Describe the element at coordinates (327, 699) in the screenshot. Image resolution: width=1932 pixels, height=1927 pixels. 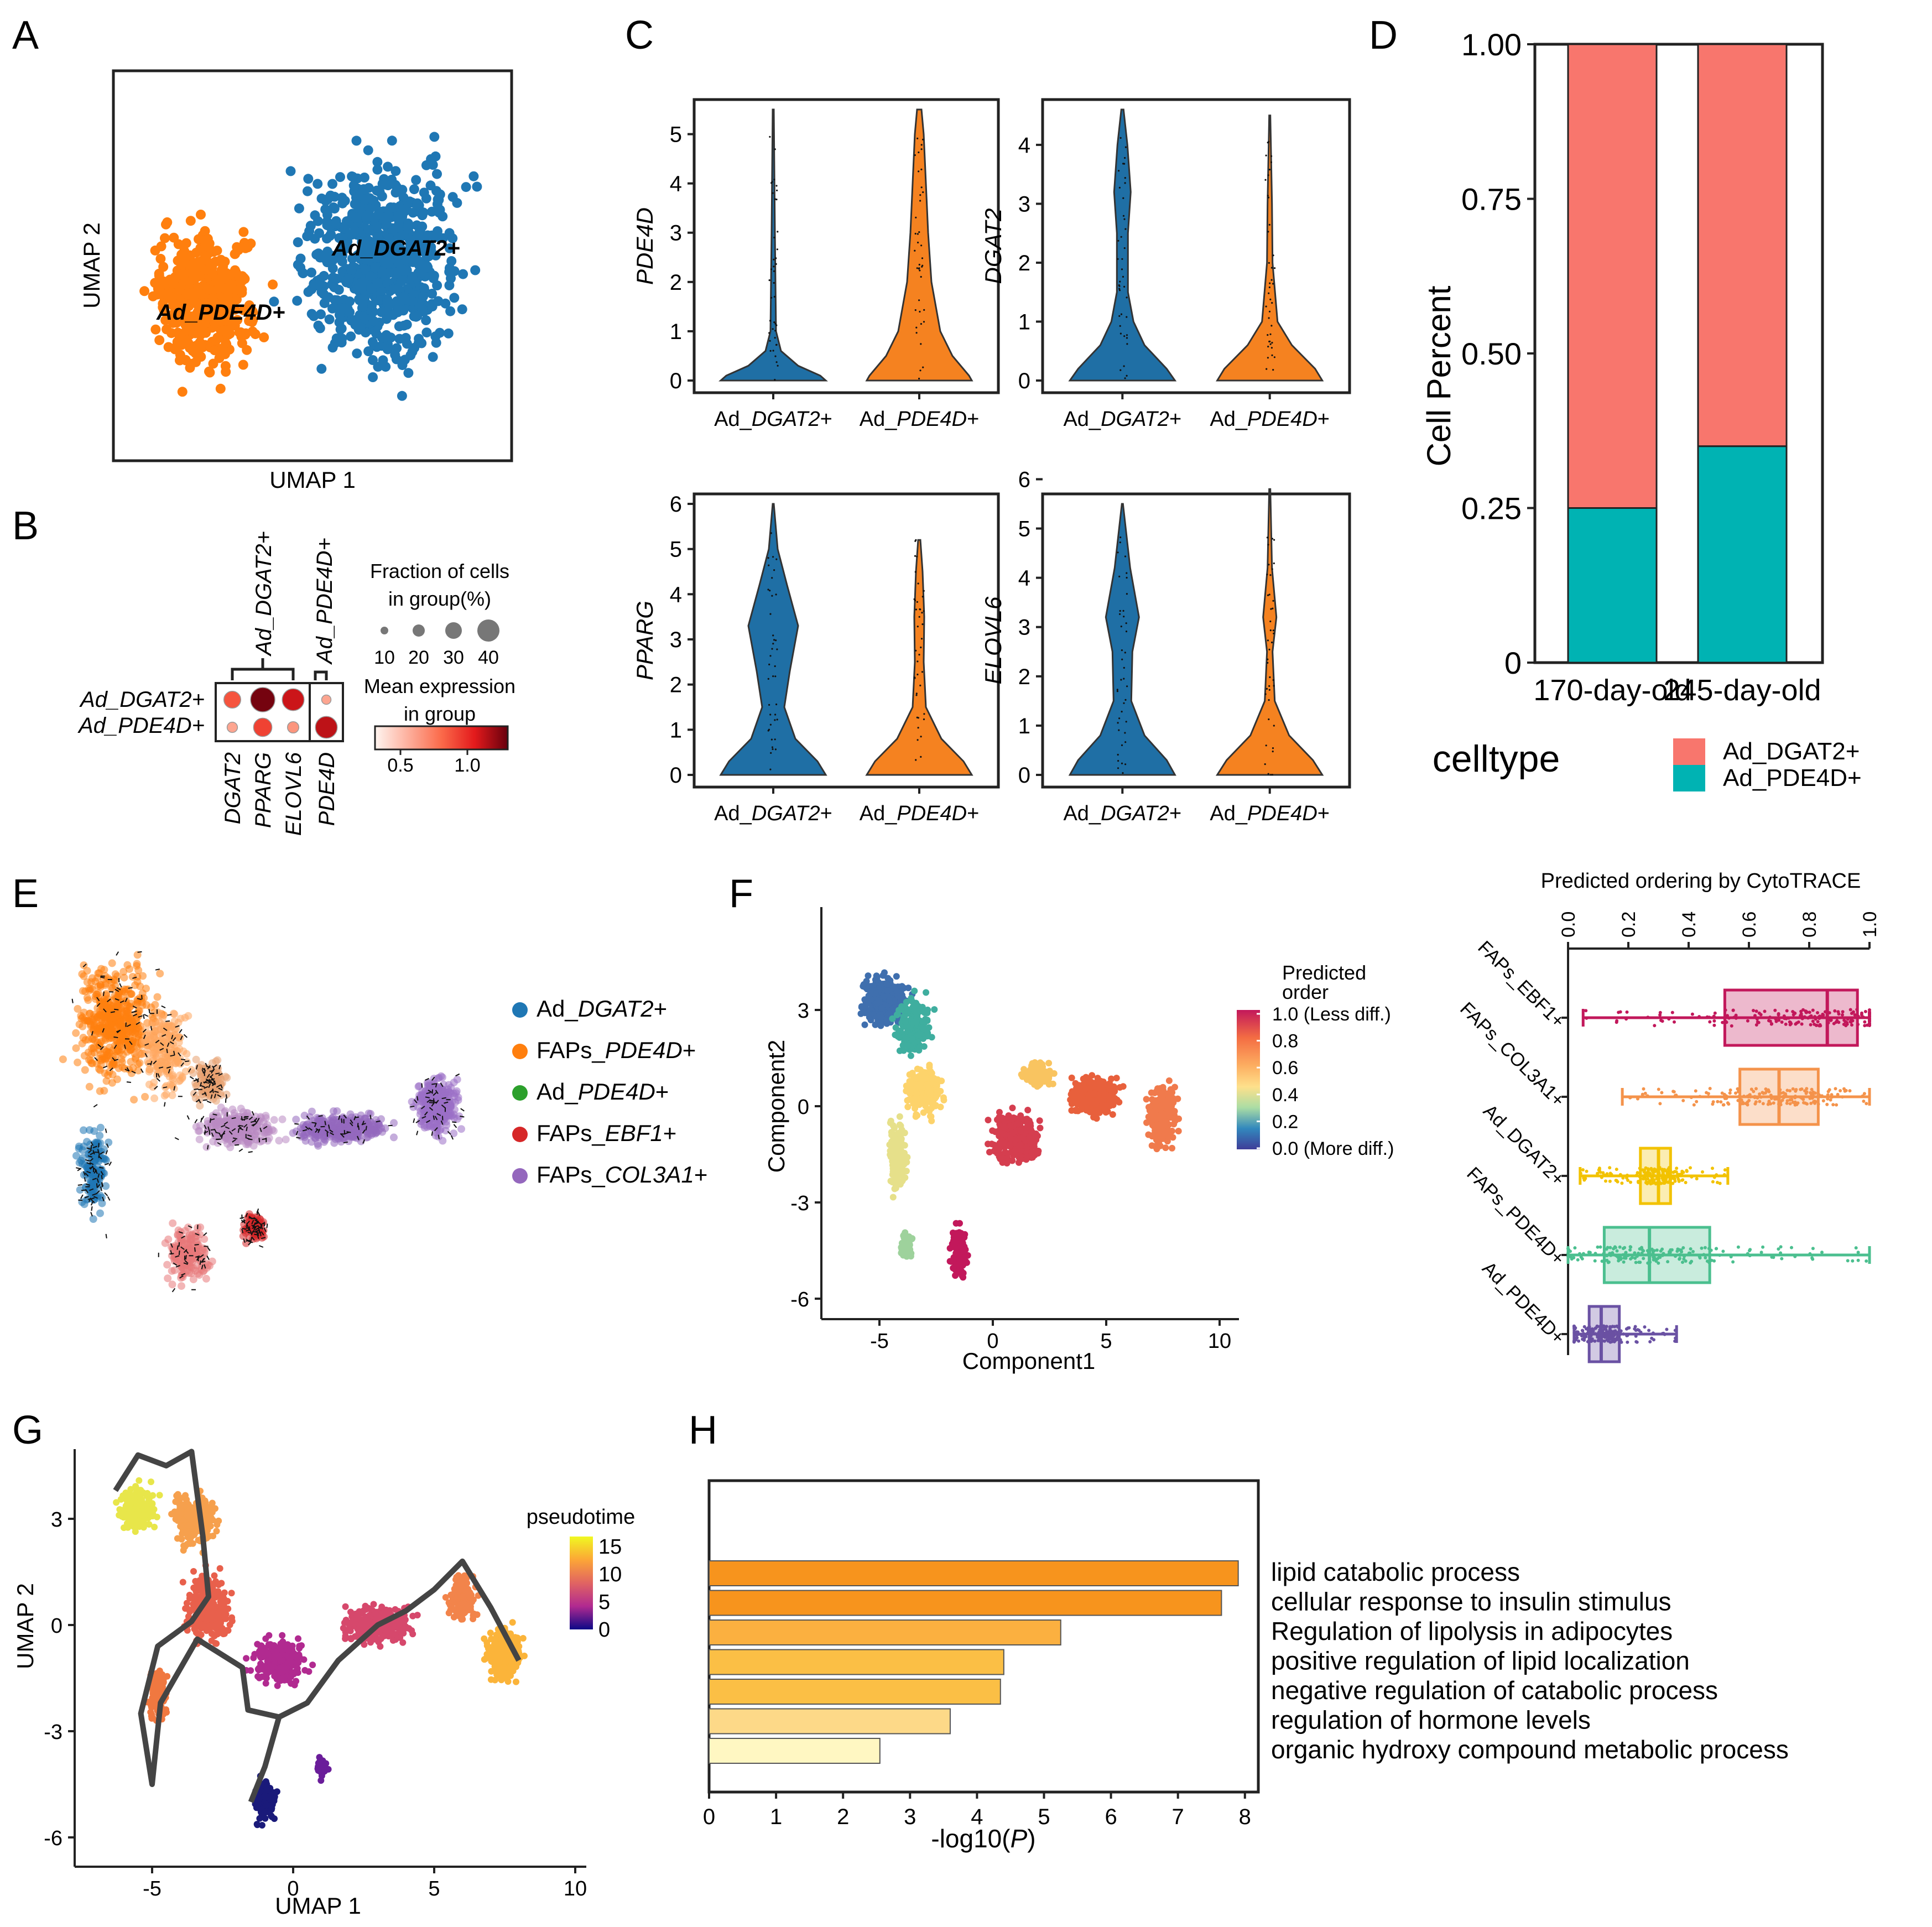
I see `dotplot-dot` at that location.